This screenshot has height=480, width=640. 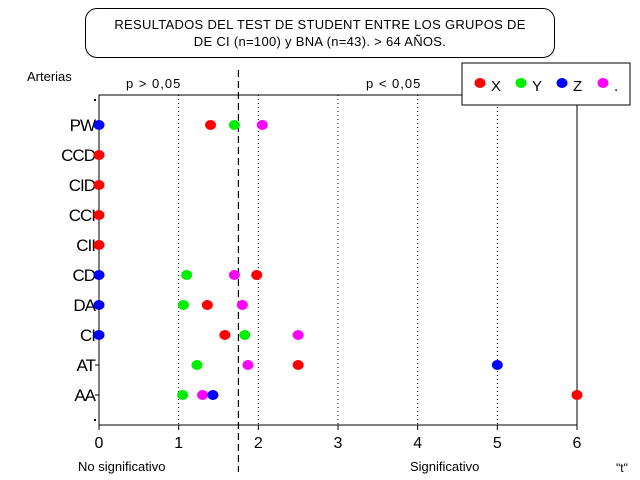 I want to click on x-tick-label: 5, so click(x=497, y=443).